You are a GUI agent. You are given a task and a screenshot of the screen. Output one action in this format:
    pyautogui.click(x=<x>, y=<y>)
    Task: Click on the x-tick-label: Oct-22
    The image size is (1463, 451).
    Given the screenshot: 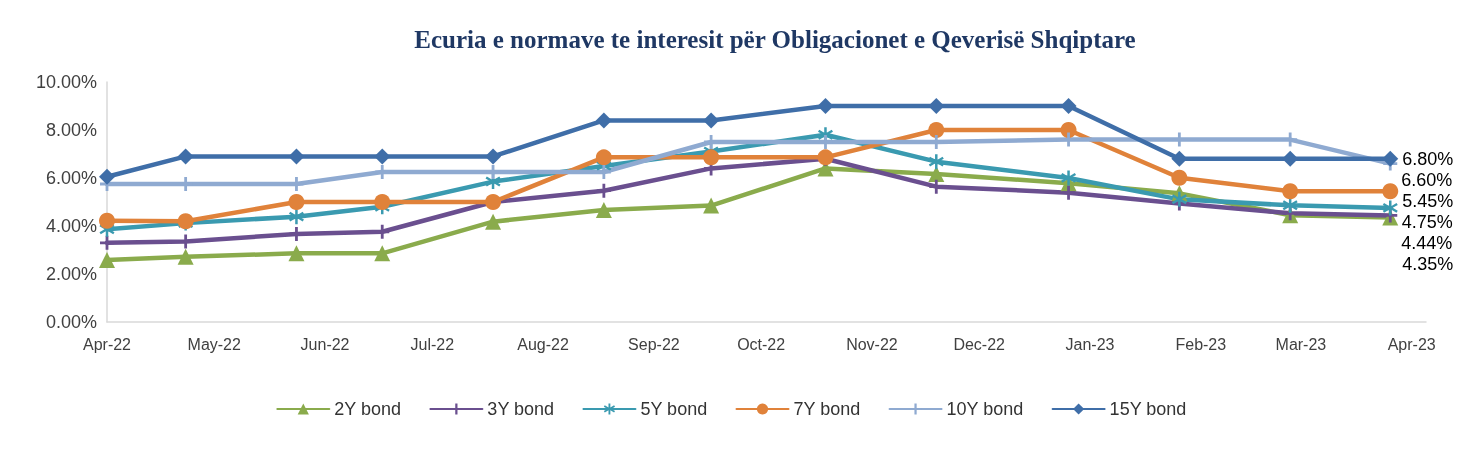 What is the action you would take?
    pyautogui.click(x=761, y=344)
    